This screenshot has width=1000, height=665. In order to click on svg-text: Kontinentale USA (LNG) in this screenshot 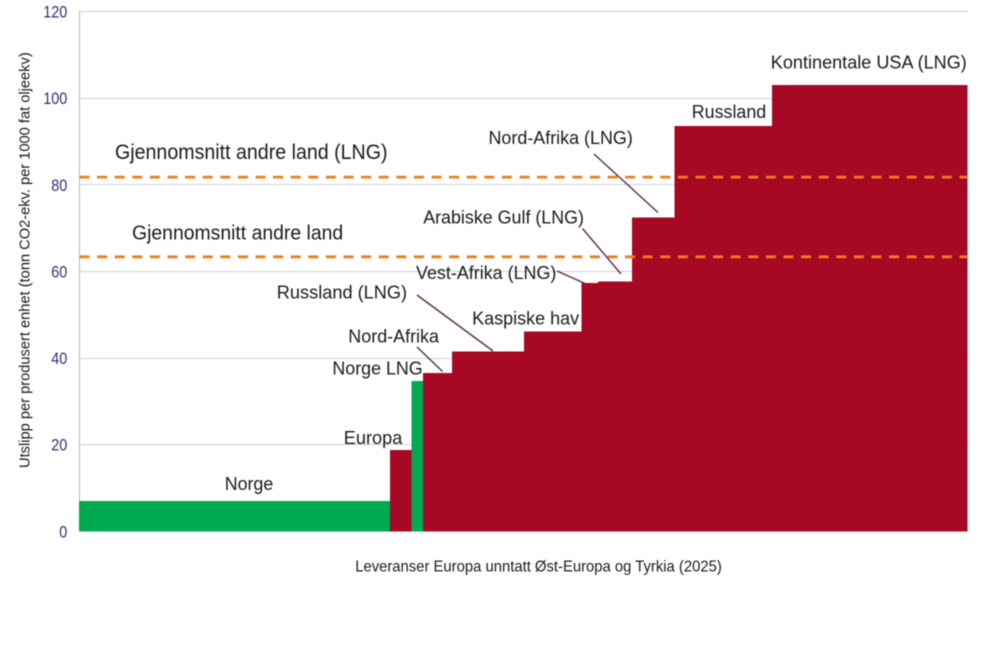, I will do `click(869, 63)`.